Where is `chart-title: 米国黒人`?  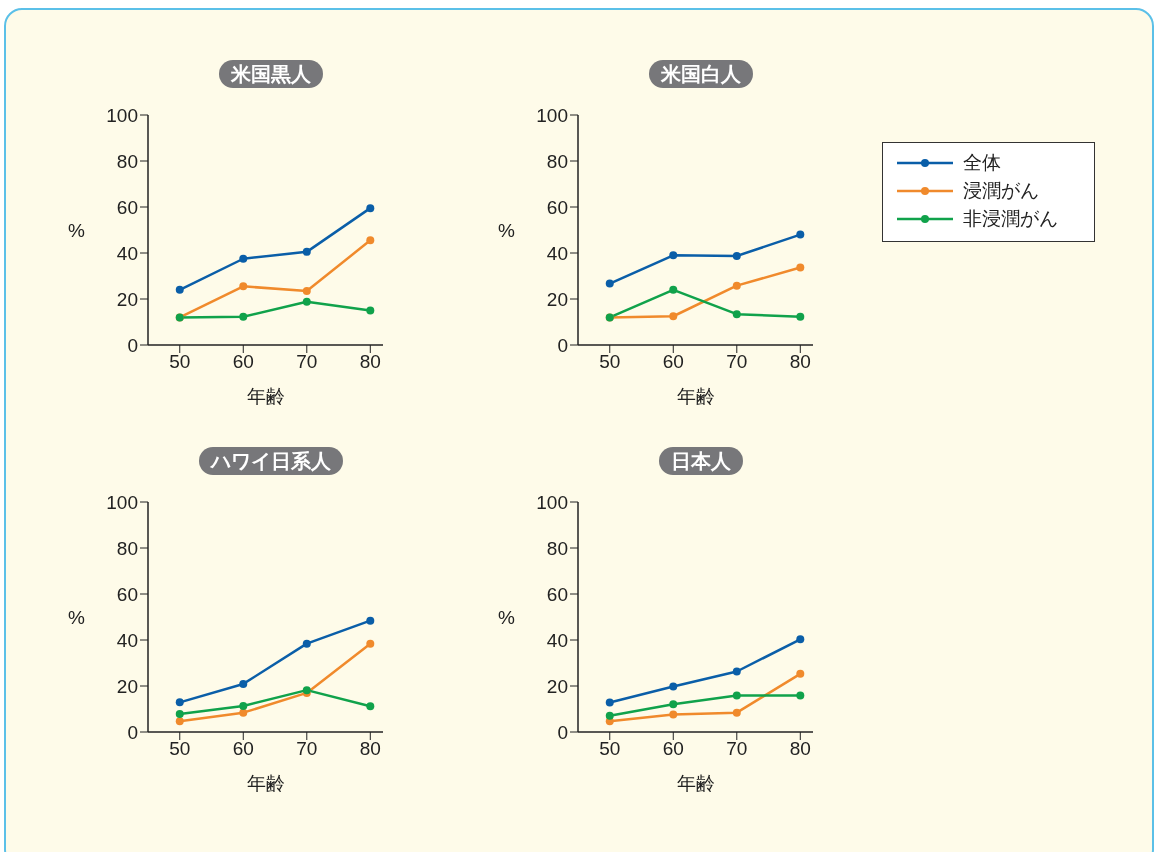
chart-title: 米国黒人 is located at coordinates (270, 74).